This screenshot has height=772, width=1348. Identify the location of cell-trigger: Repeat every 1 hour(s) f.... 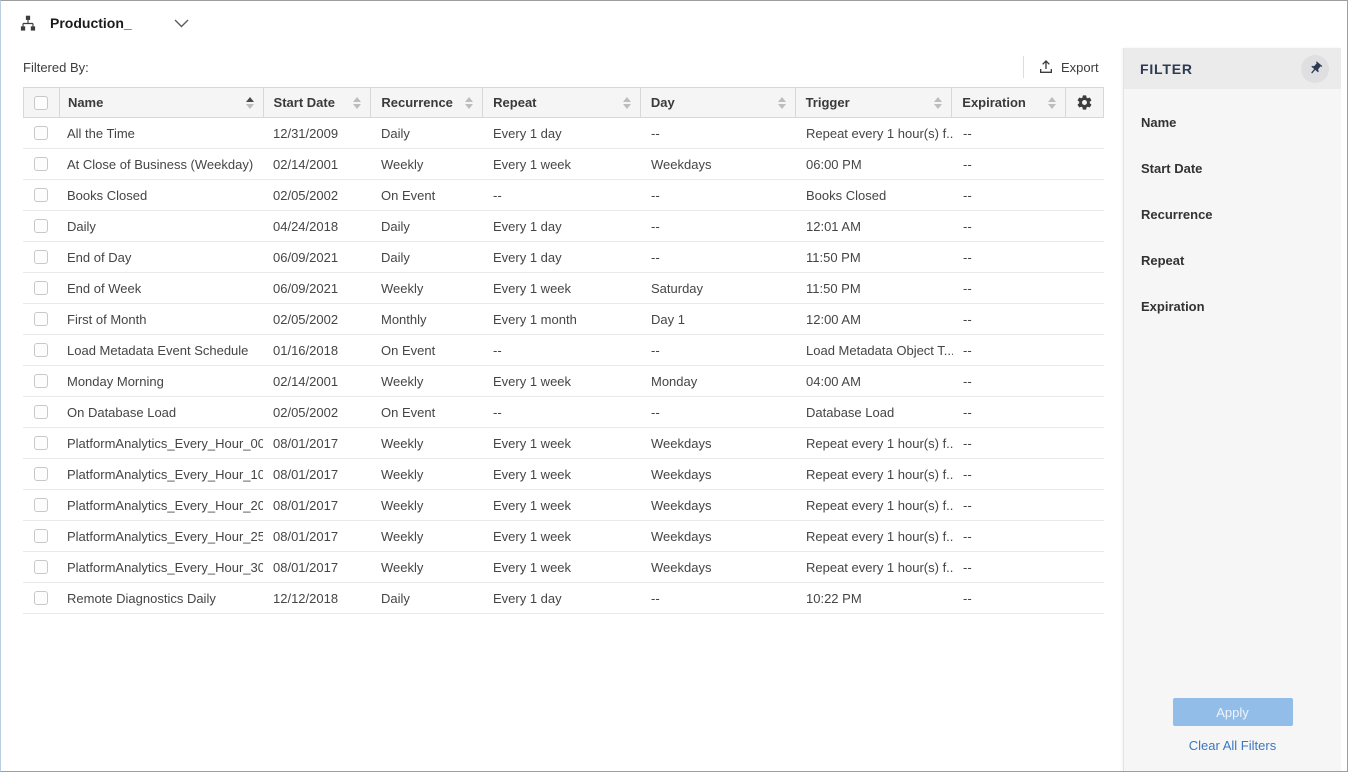
(879, 505).